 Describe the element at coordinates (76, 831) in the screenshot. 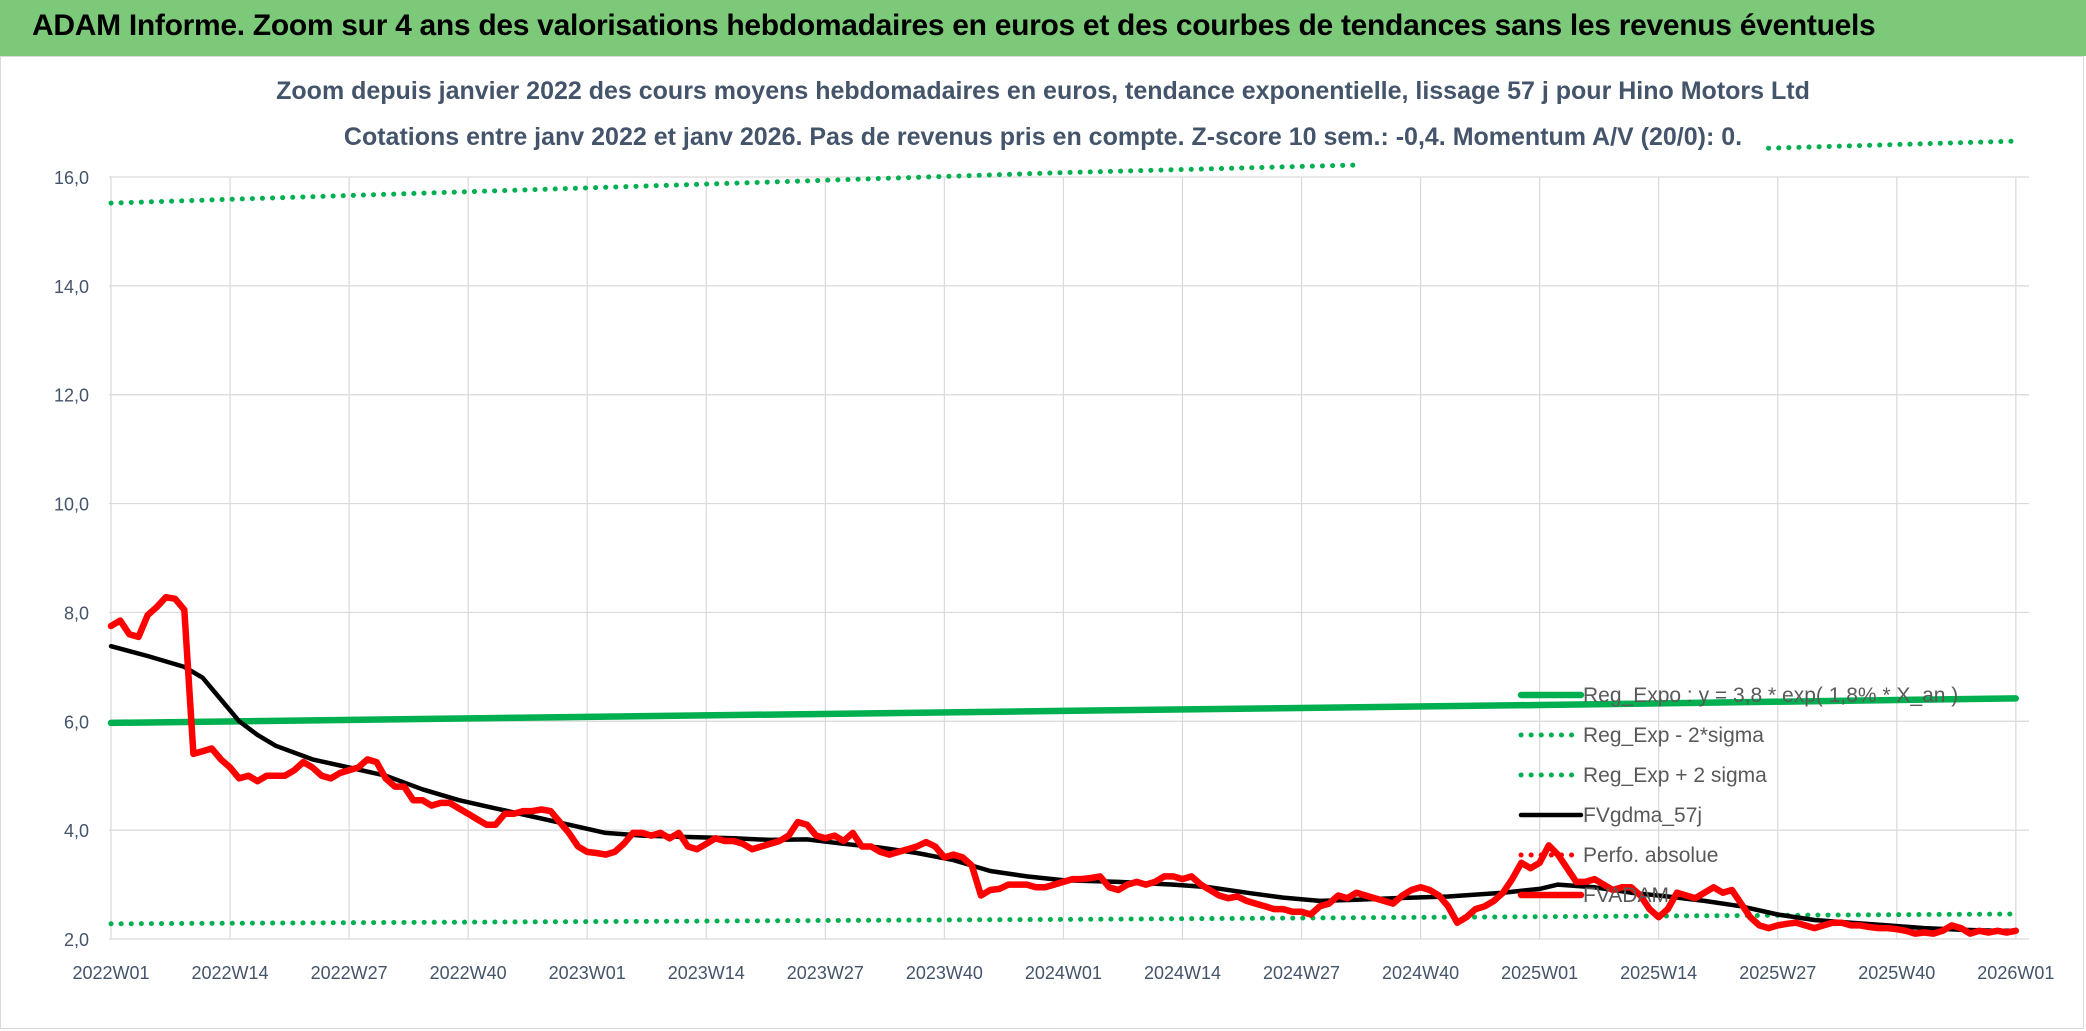

I see `y-tick-label: 4,0` at that location.